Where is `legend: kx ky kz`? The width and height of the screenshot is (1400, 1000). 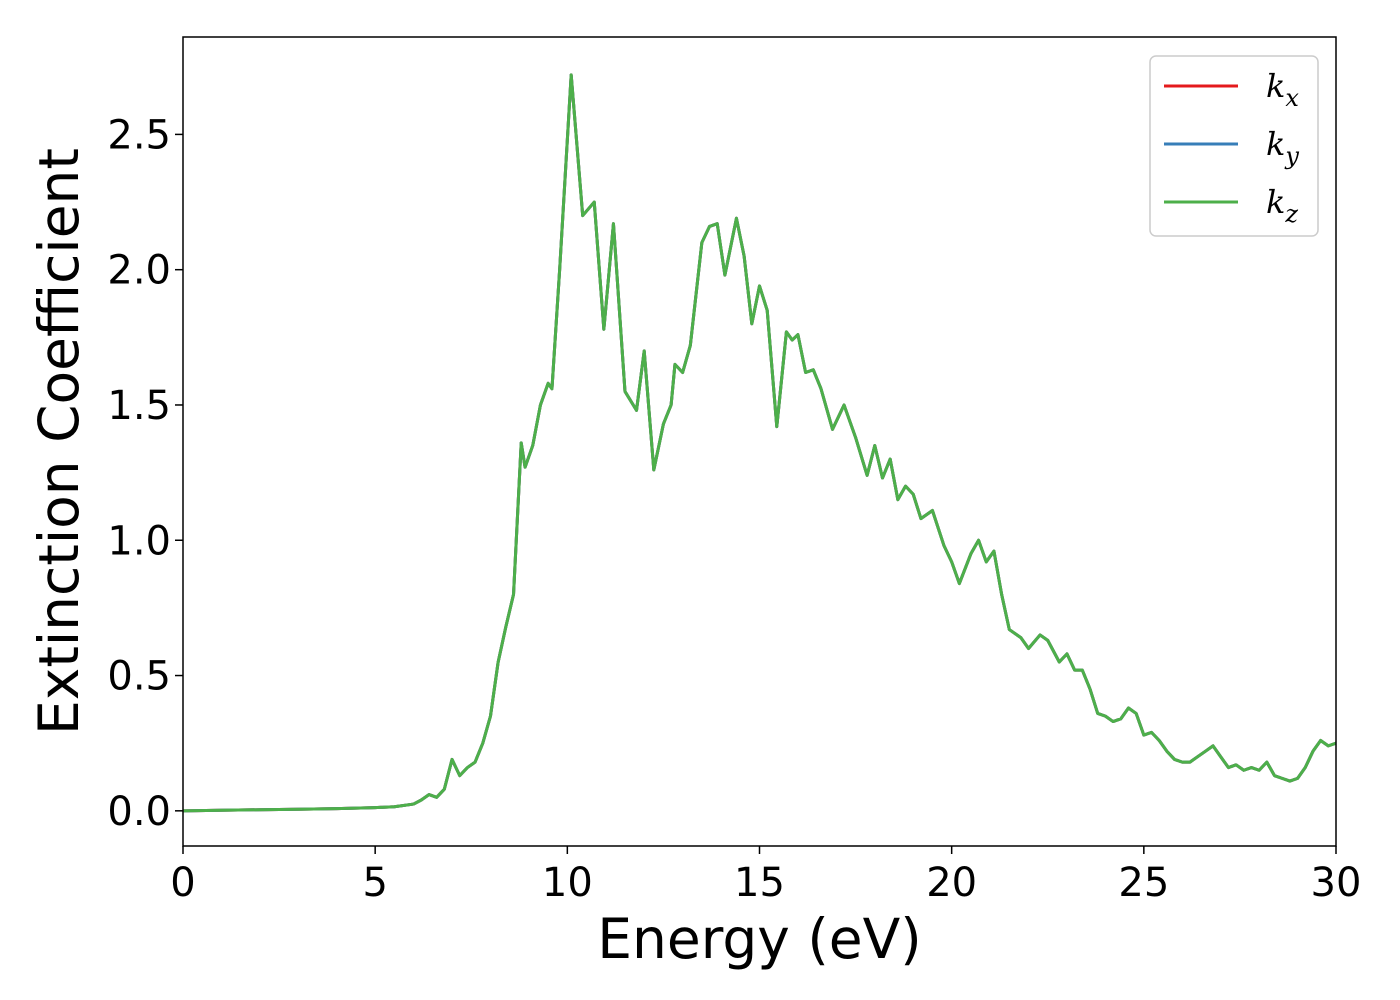 legend: kx ky kz is located at coordinates (1234, 146).